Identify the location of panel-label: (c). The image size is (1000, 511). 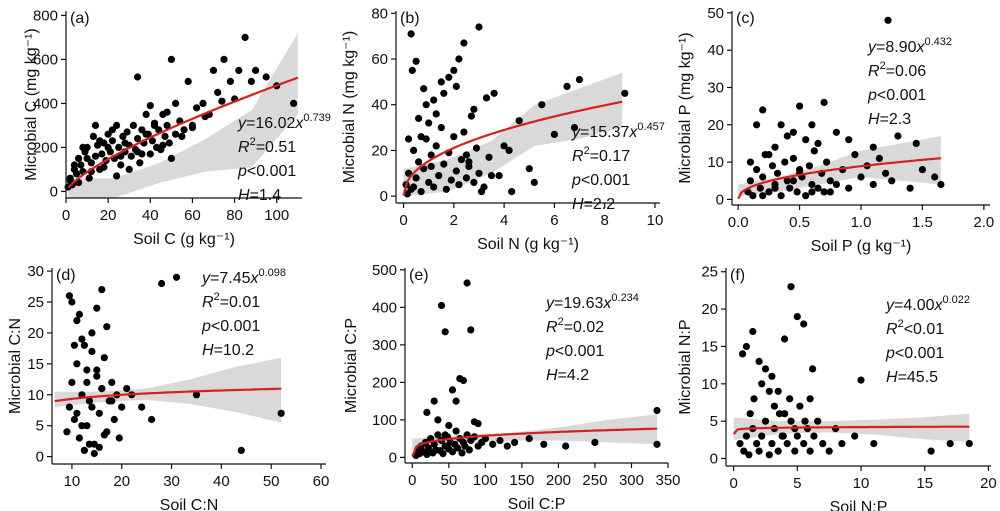
(745, 18).